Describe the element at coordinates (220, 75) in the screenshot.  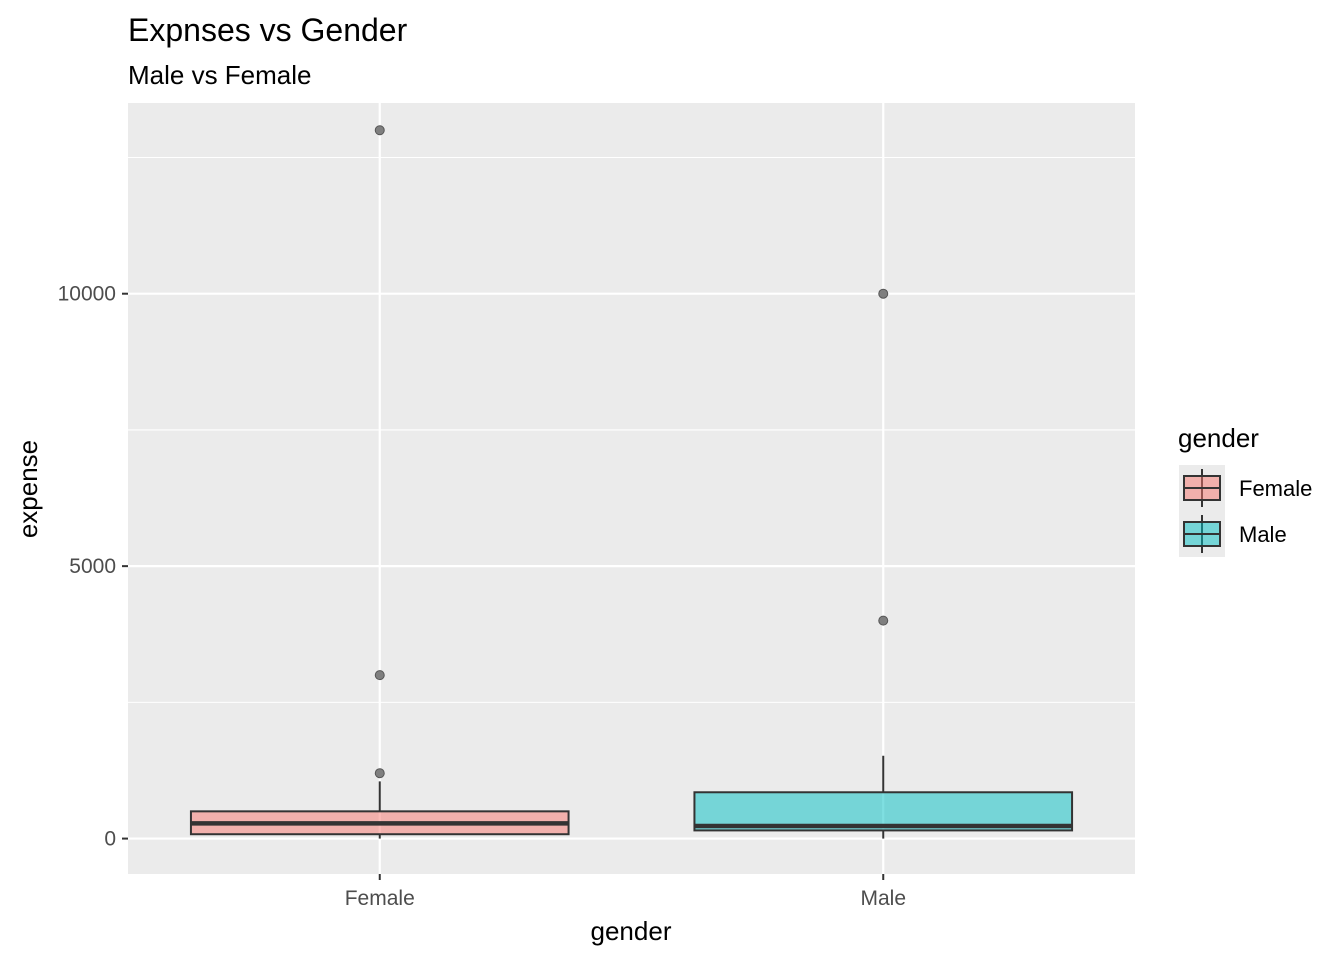
I see `chart-subtitle: Male vs Female` at that location.